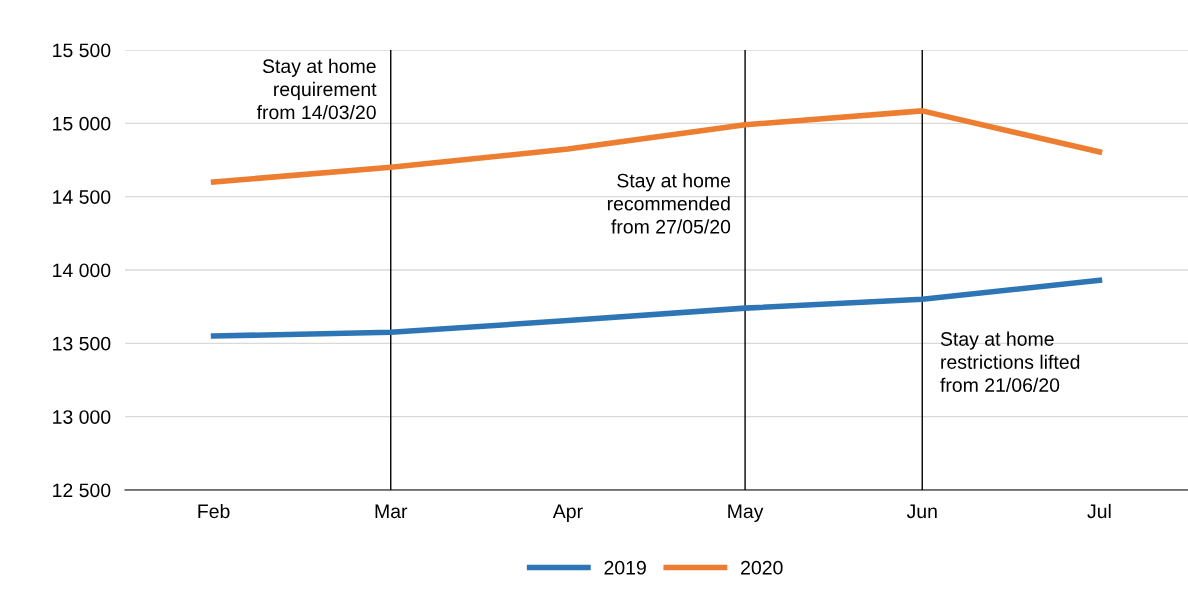 This screenshot has height=598, width=1188. I want to click on y-tick-label: 13 000, so click(82, 417).